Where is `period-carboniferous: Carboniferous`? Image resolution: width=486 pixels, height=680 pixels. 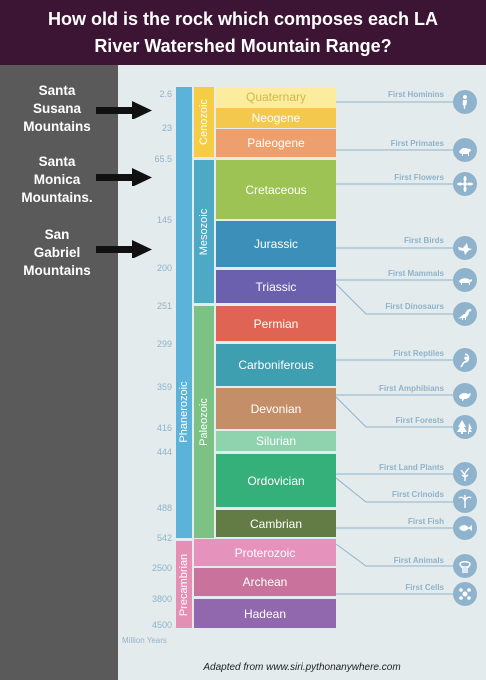
period-carboniferous: Carboniferous is located at coordinates (276, 365).